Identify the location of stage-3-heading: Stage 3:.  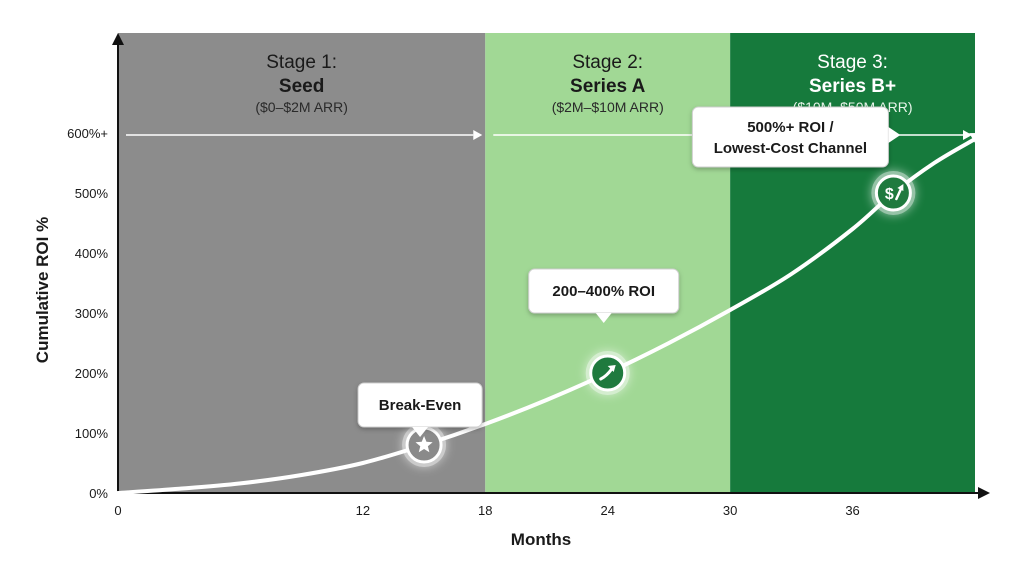
(852, 62).